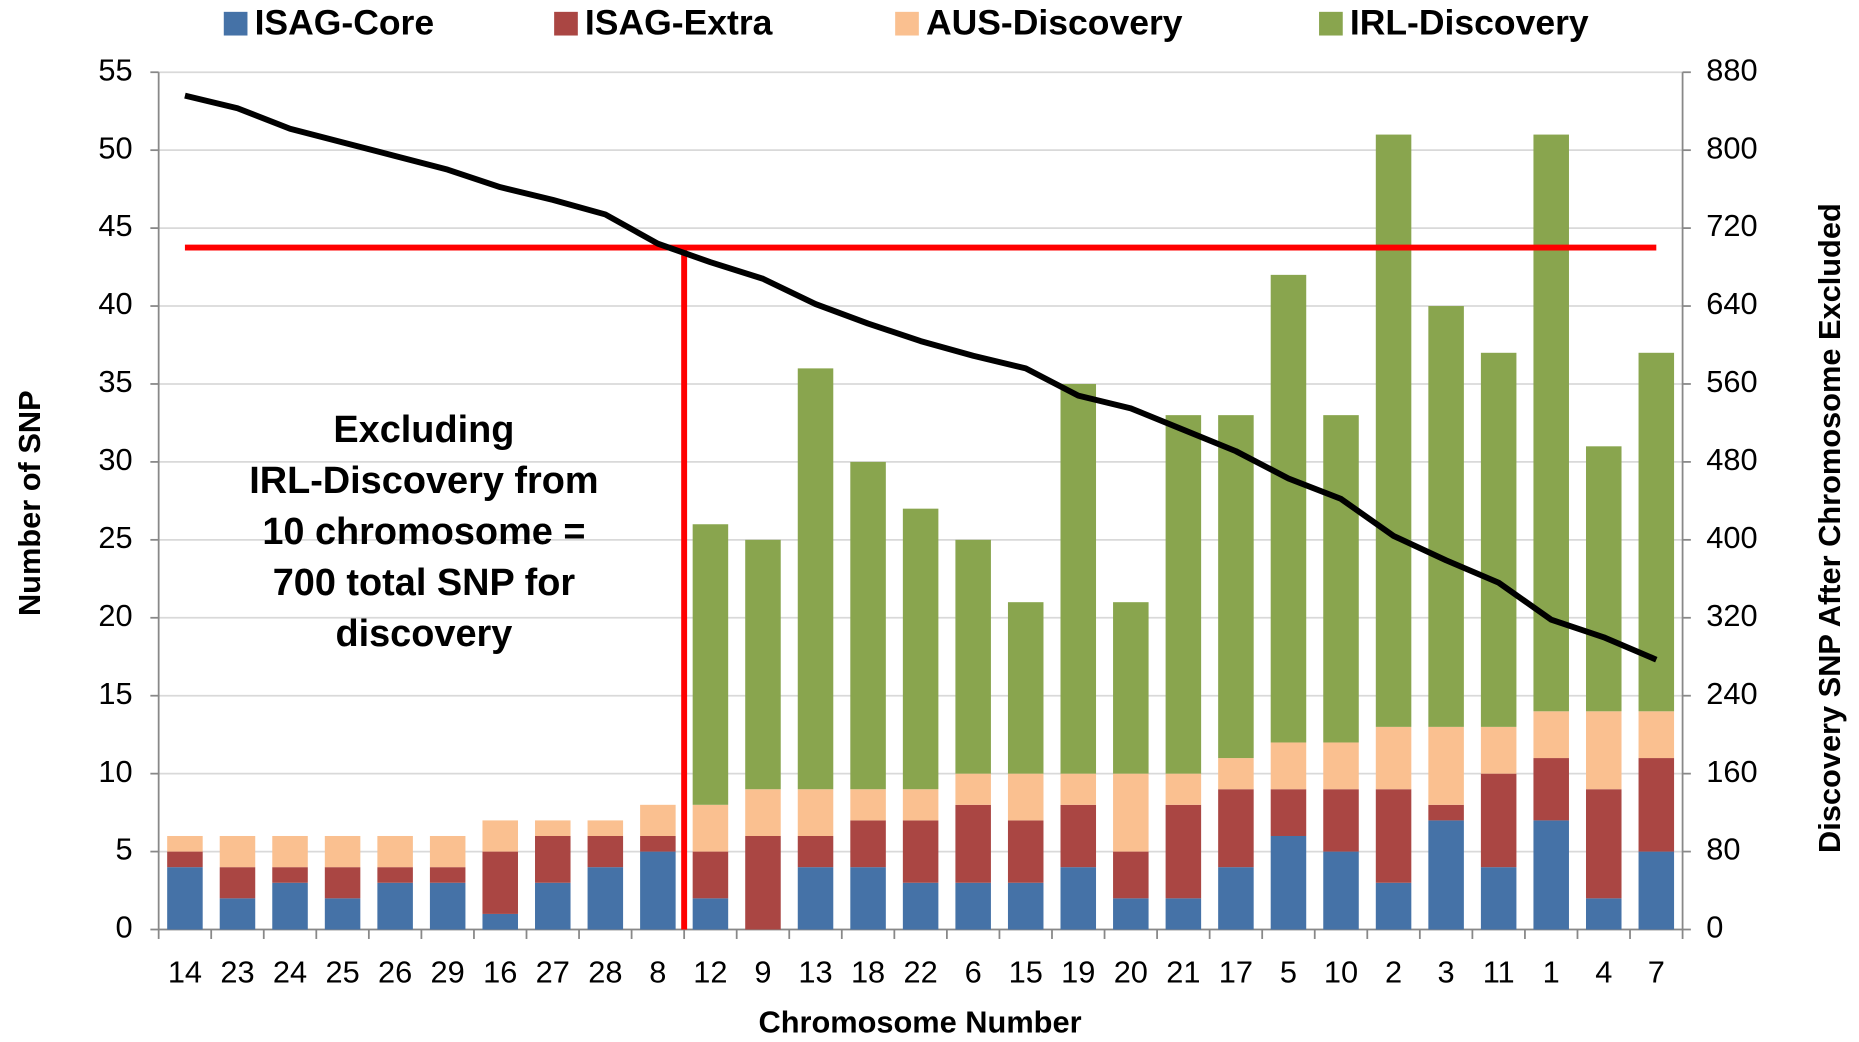  I want to click on x-tick-label: 26, so click(395, 972).